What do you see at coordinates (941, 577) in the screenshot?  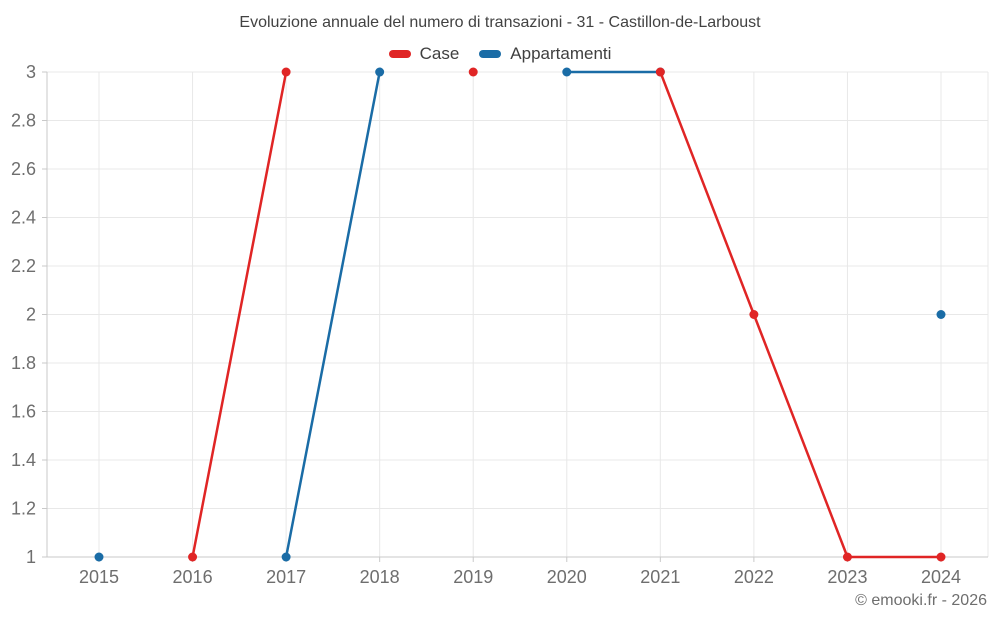 I see `x-tick-label: 2024` at bounding box center [941, 577].